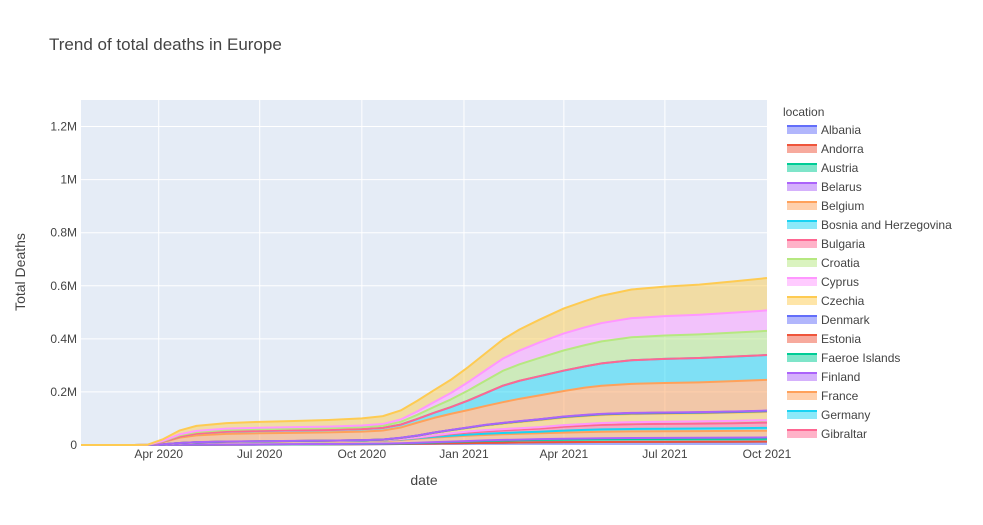  What do you see at coordinates (841, 130) in the screenshot?
I see `legend-label-0: Albania` at bounding box center [841, 130].